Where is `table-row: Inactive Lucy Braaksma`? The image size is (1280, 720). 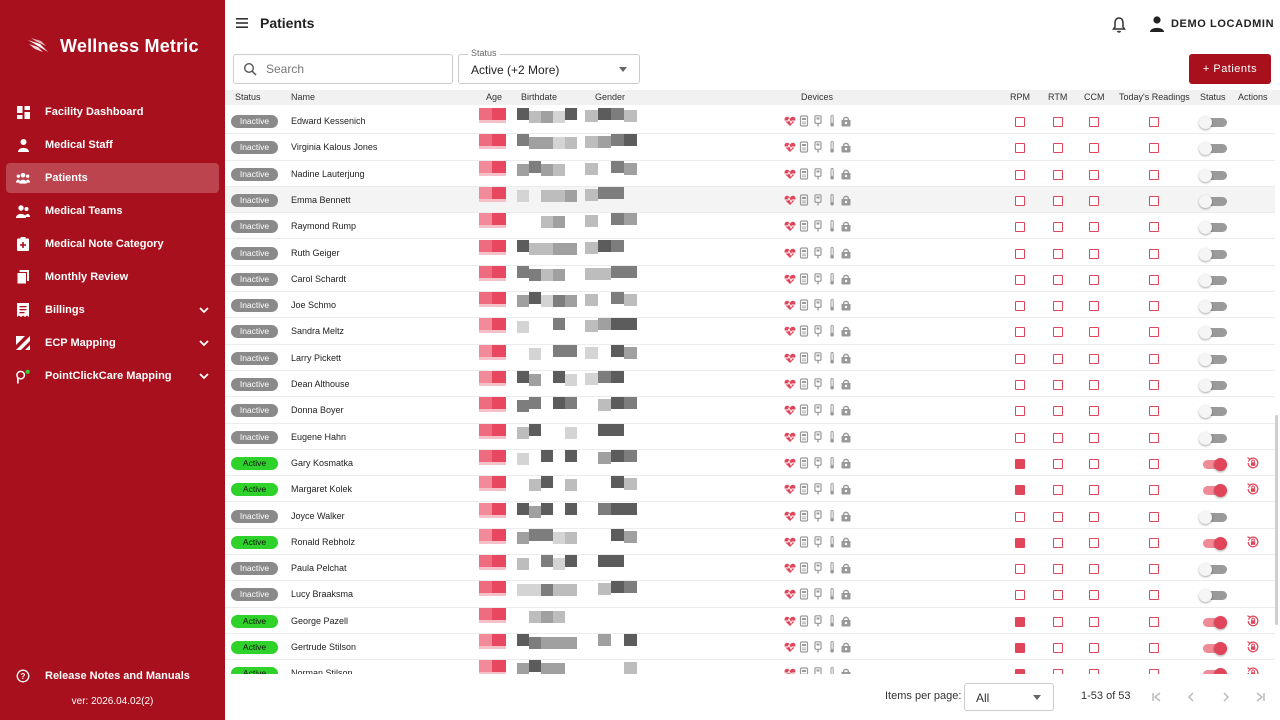
table-row: Inactive Lucy Braaksma is located at coordinates (750, 594).